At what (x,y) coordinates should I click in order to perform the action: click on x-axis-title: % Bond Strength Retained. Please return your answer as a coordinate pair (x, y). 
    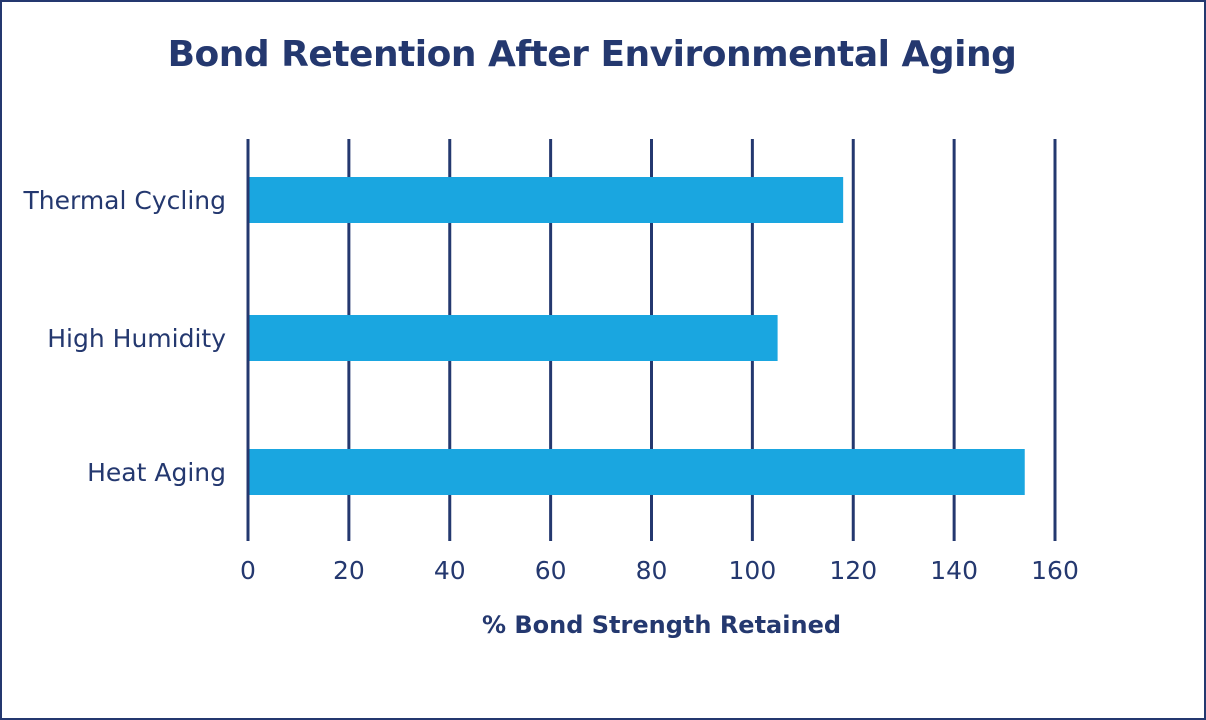
    Looking at the image, I should click on (661, 625).